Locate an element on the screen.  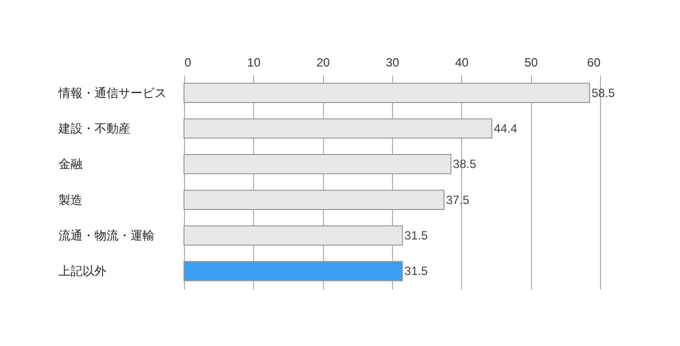
y-tick-label: 建設・不動産 is located at coordinates (94, 129).